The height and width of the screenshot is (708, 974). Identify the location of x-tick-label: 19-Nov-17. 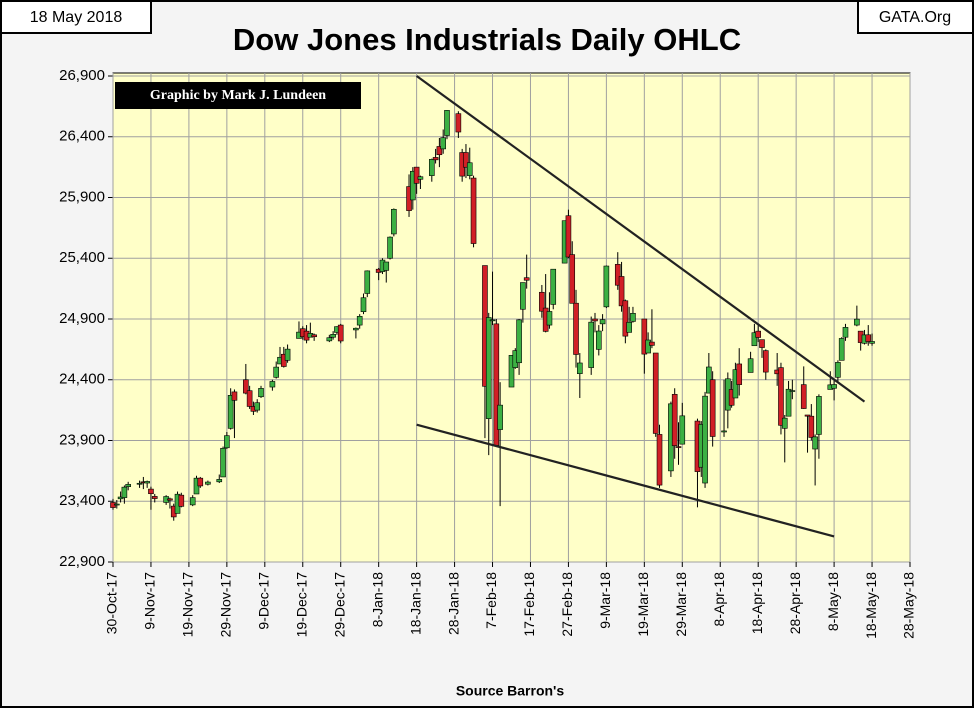
(188, 605).